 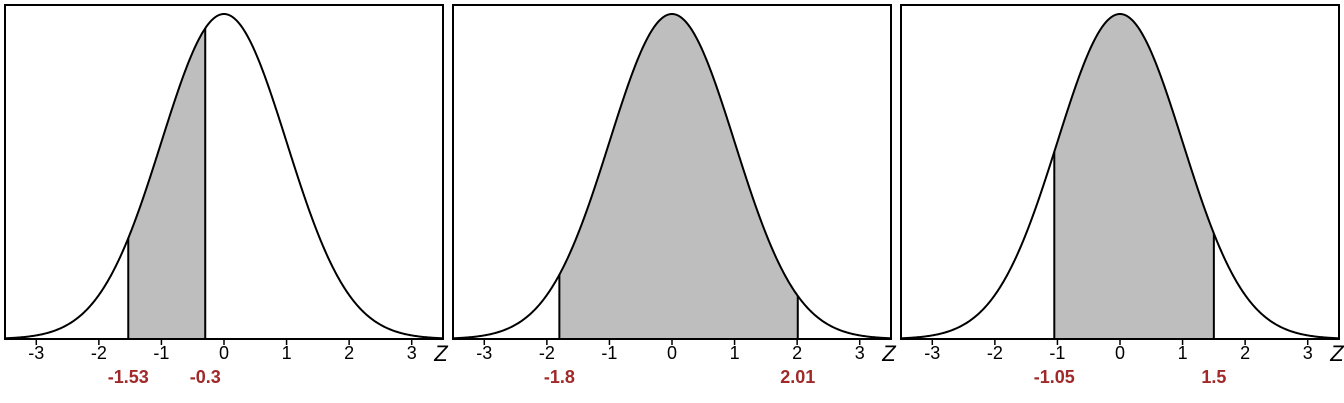 I want to click on lower-bound-label: -1.8, so click(x=559, y=377).